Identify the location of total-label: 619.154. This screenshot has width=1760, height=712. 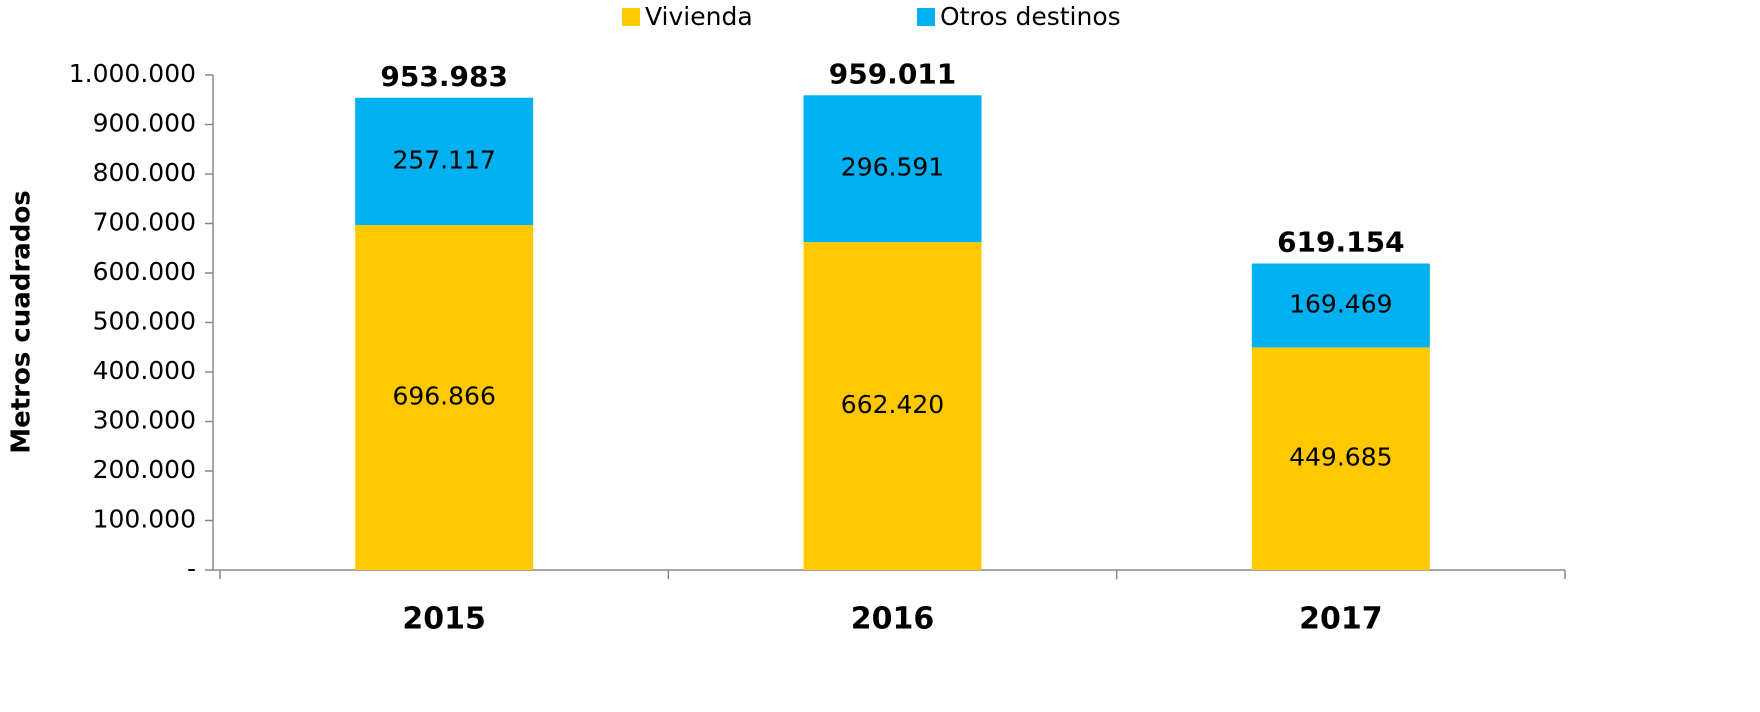
(1341, 242).